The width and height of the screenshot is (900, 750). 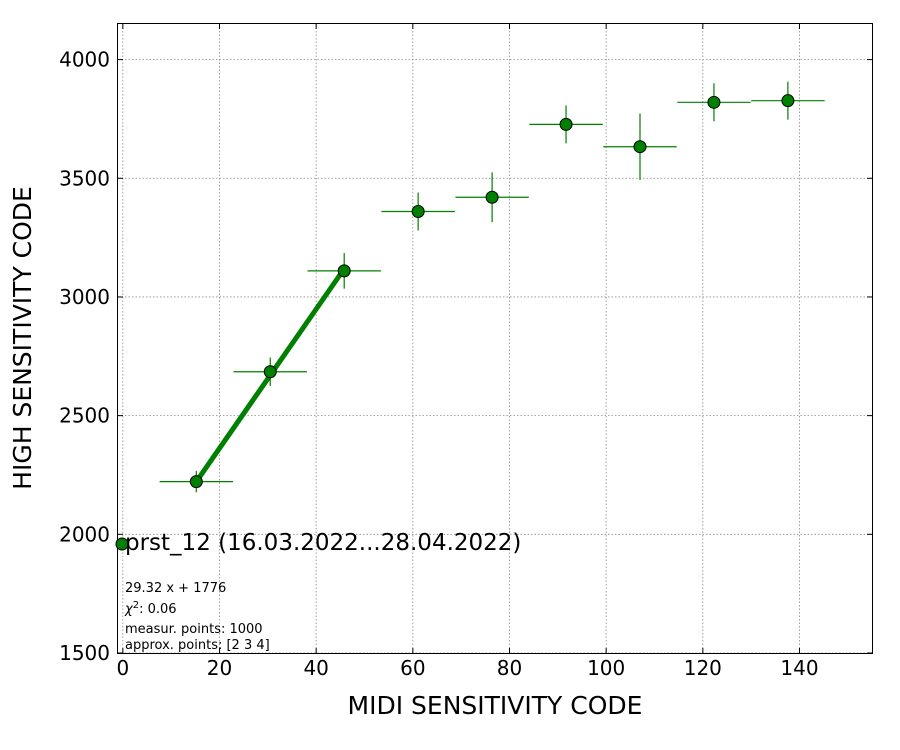 What do you see at coordinates (84, 60) in the screenshot?
I see `y-tick-label: 4000` at bounding box center [84, 60].